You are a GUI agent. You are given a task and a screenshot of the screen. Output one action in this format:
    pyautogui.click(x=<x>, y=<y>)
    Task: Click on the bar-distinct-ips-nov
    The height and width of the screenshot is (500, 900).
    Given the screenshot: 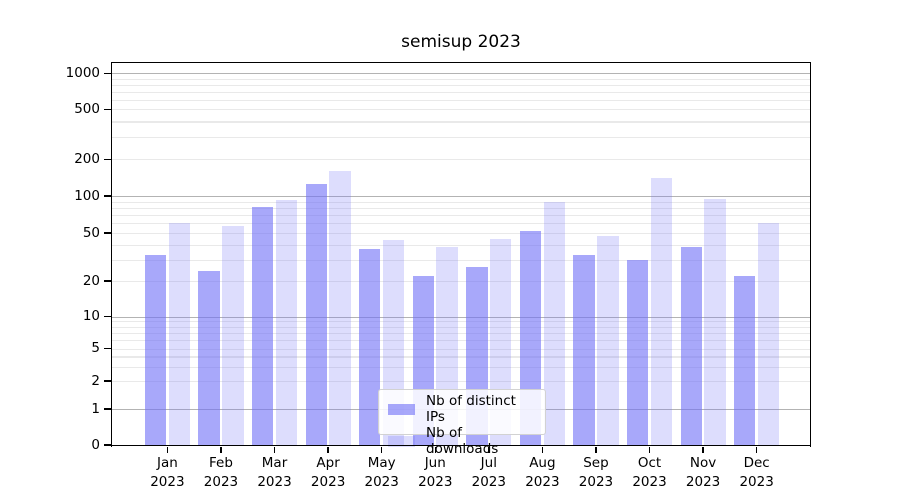 What is the action you would take?
    pyautogui.click(x=691, y=346)
    